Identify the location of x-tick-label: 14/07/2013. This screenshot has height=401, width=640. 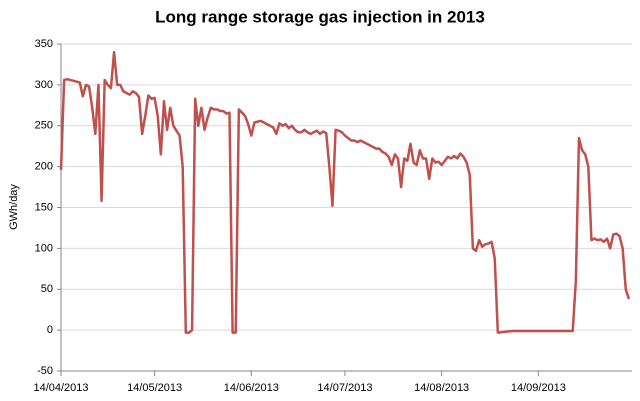
(344, 388).